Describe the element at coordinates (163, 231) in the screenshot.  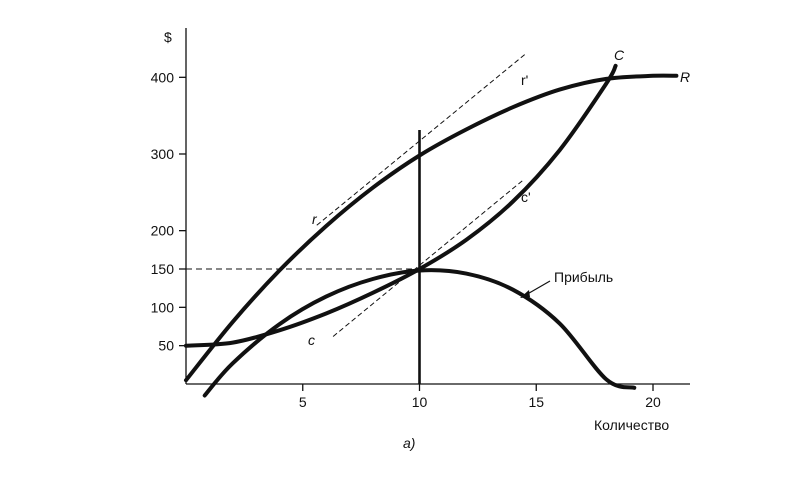
I see `y-tick-label: 200` at that location.